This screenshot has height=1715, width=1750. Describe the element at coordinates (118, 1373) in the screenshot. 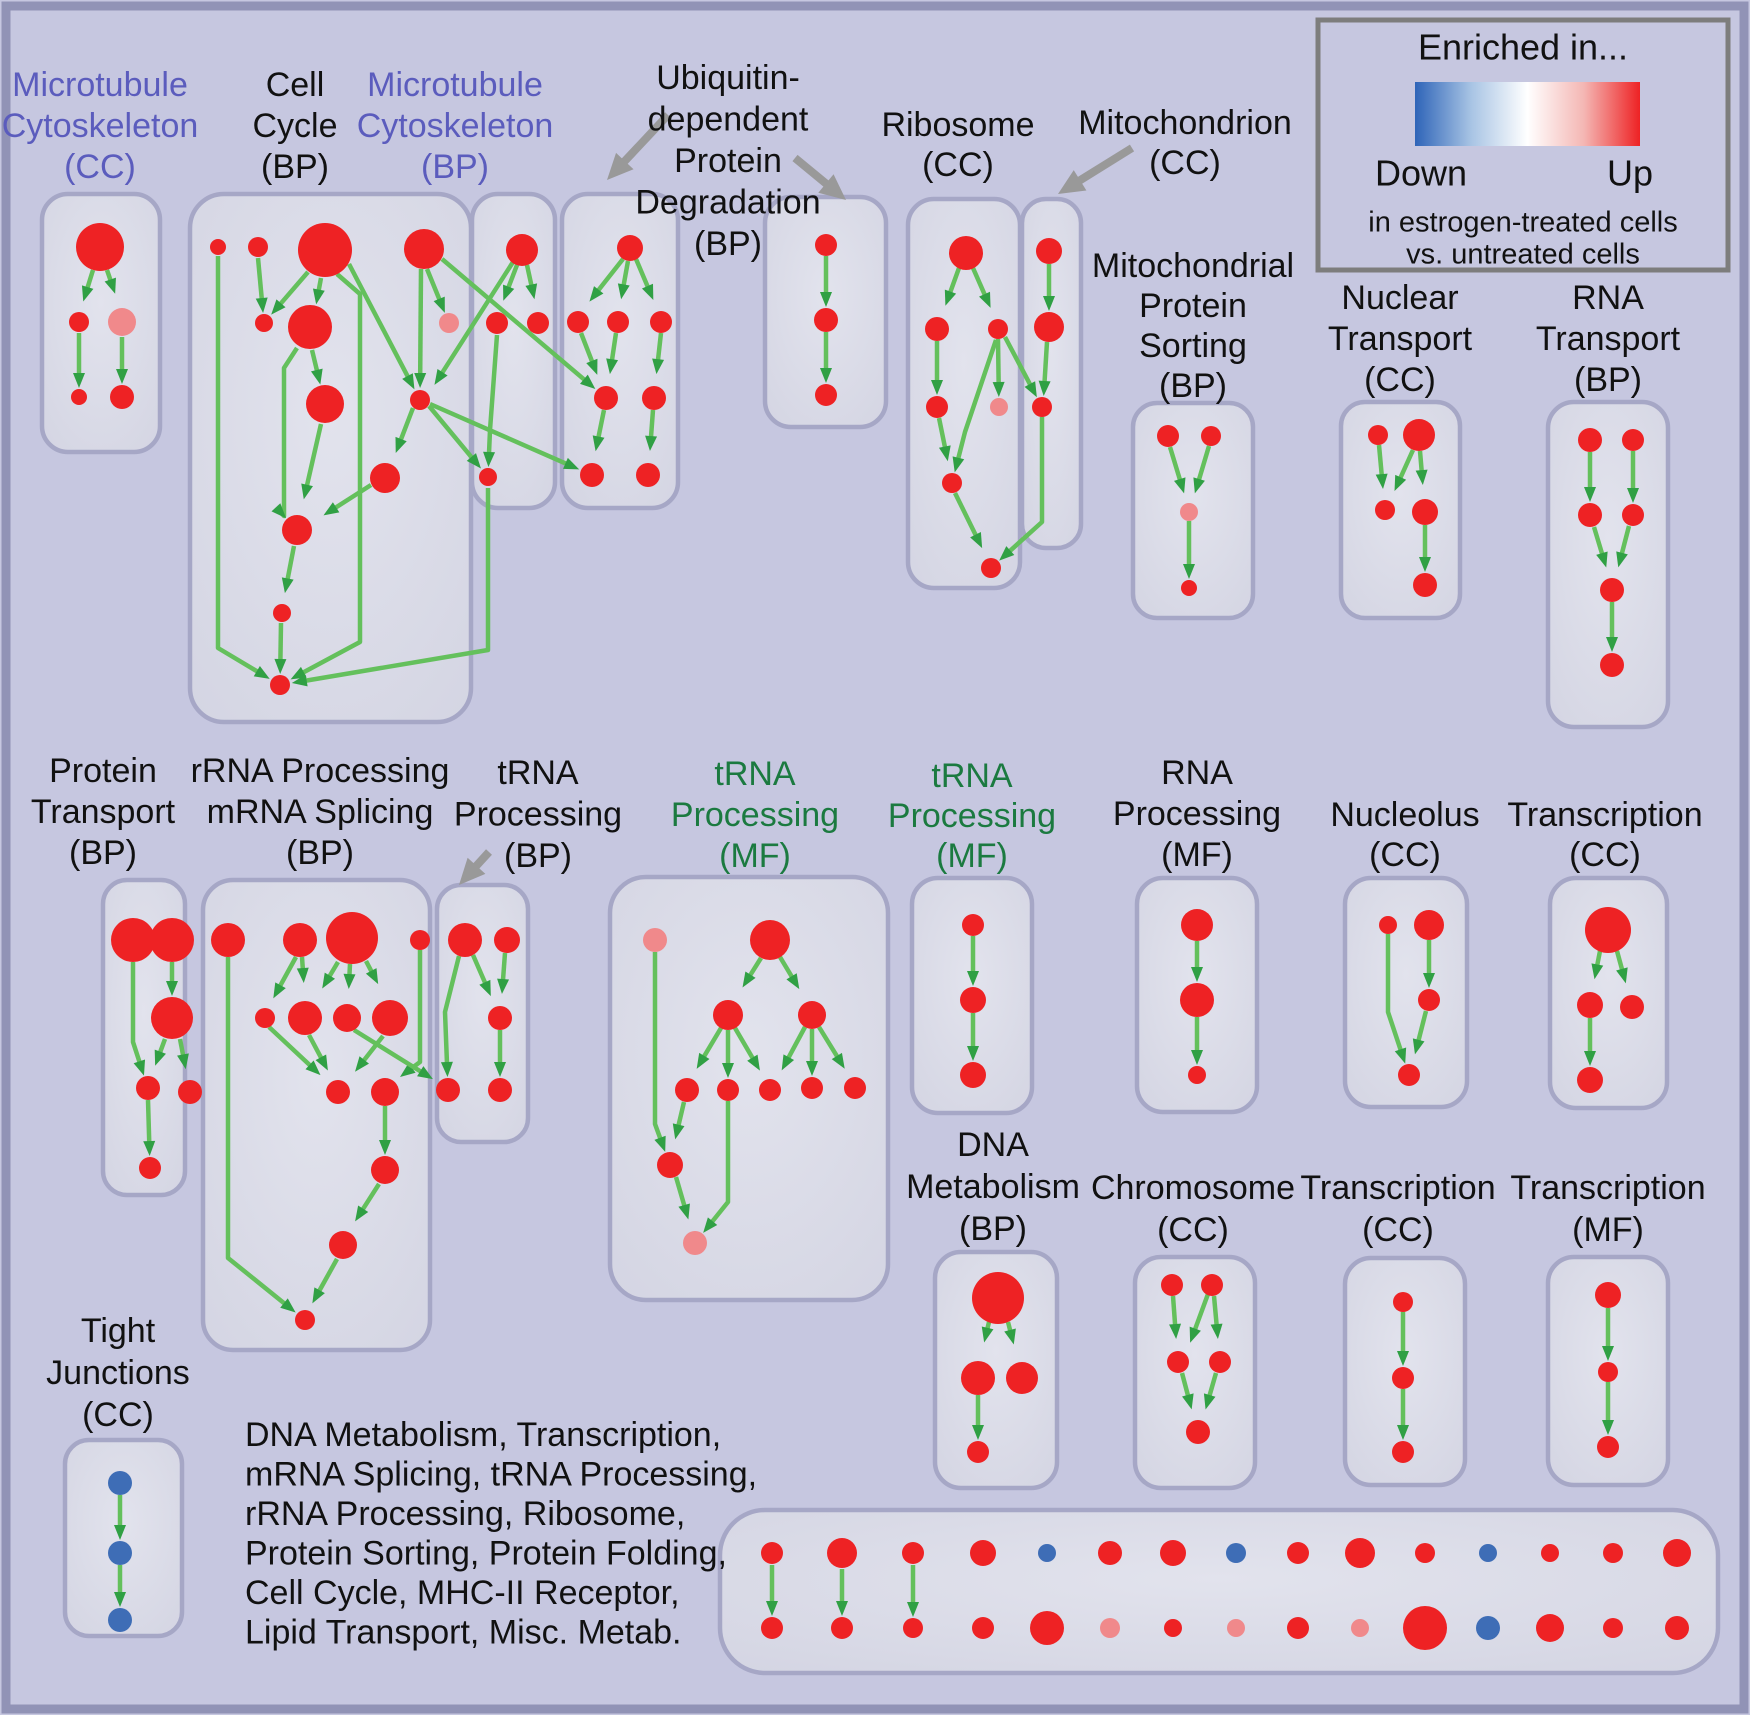

I see `cluster-label-tight-junctions: Junctions` at that location.